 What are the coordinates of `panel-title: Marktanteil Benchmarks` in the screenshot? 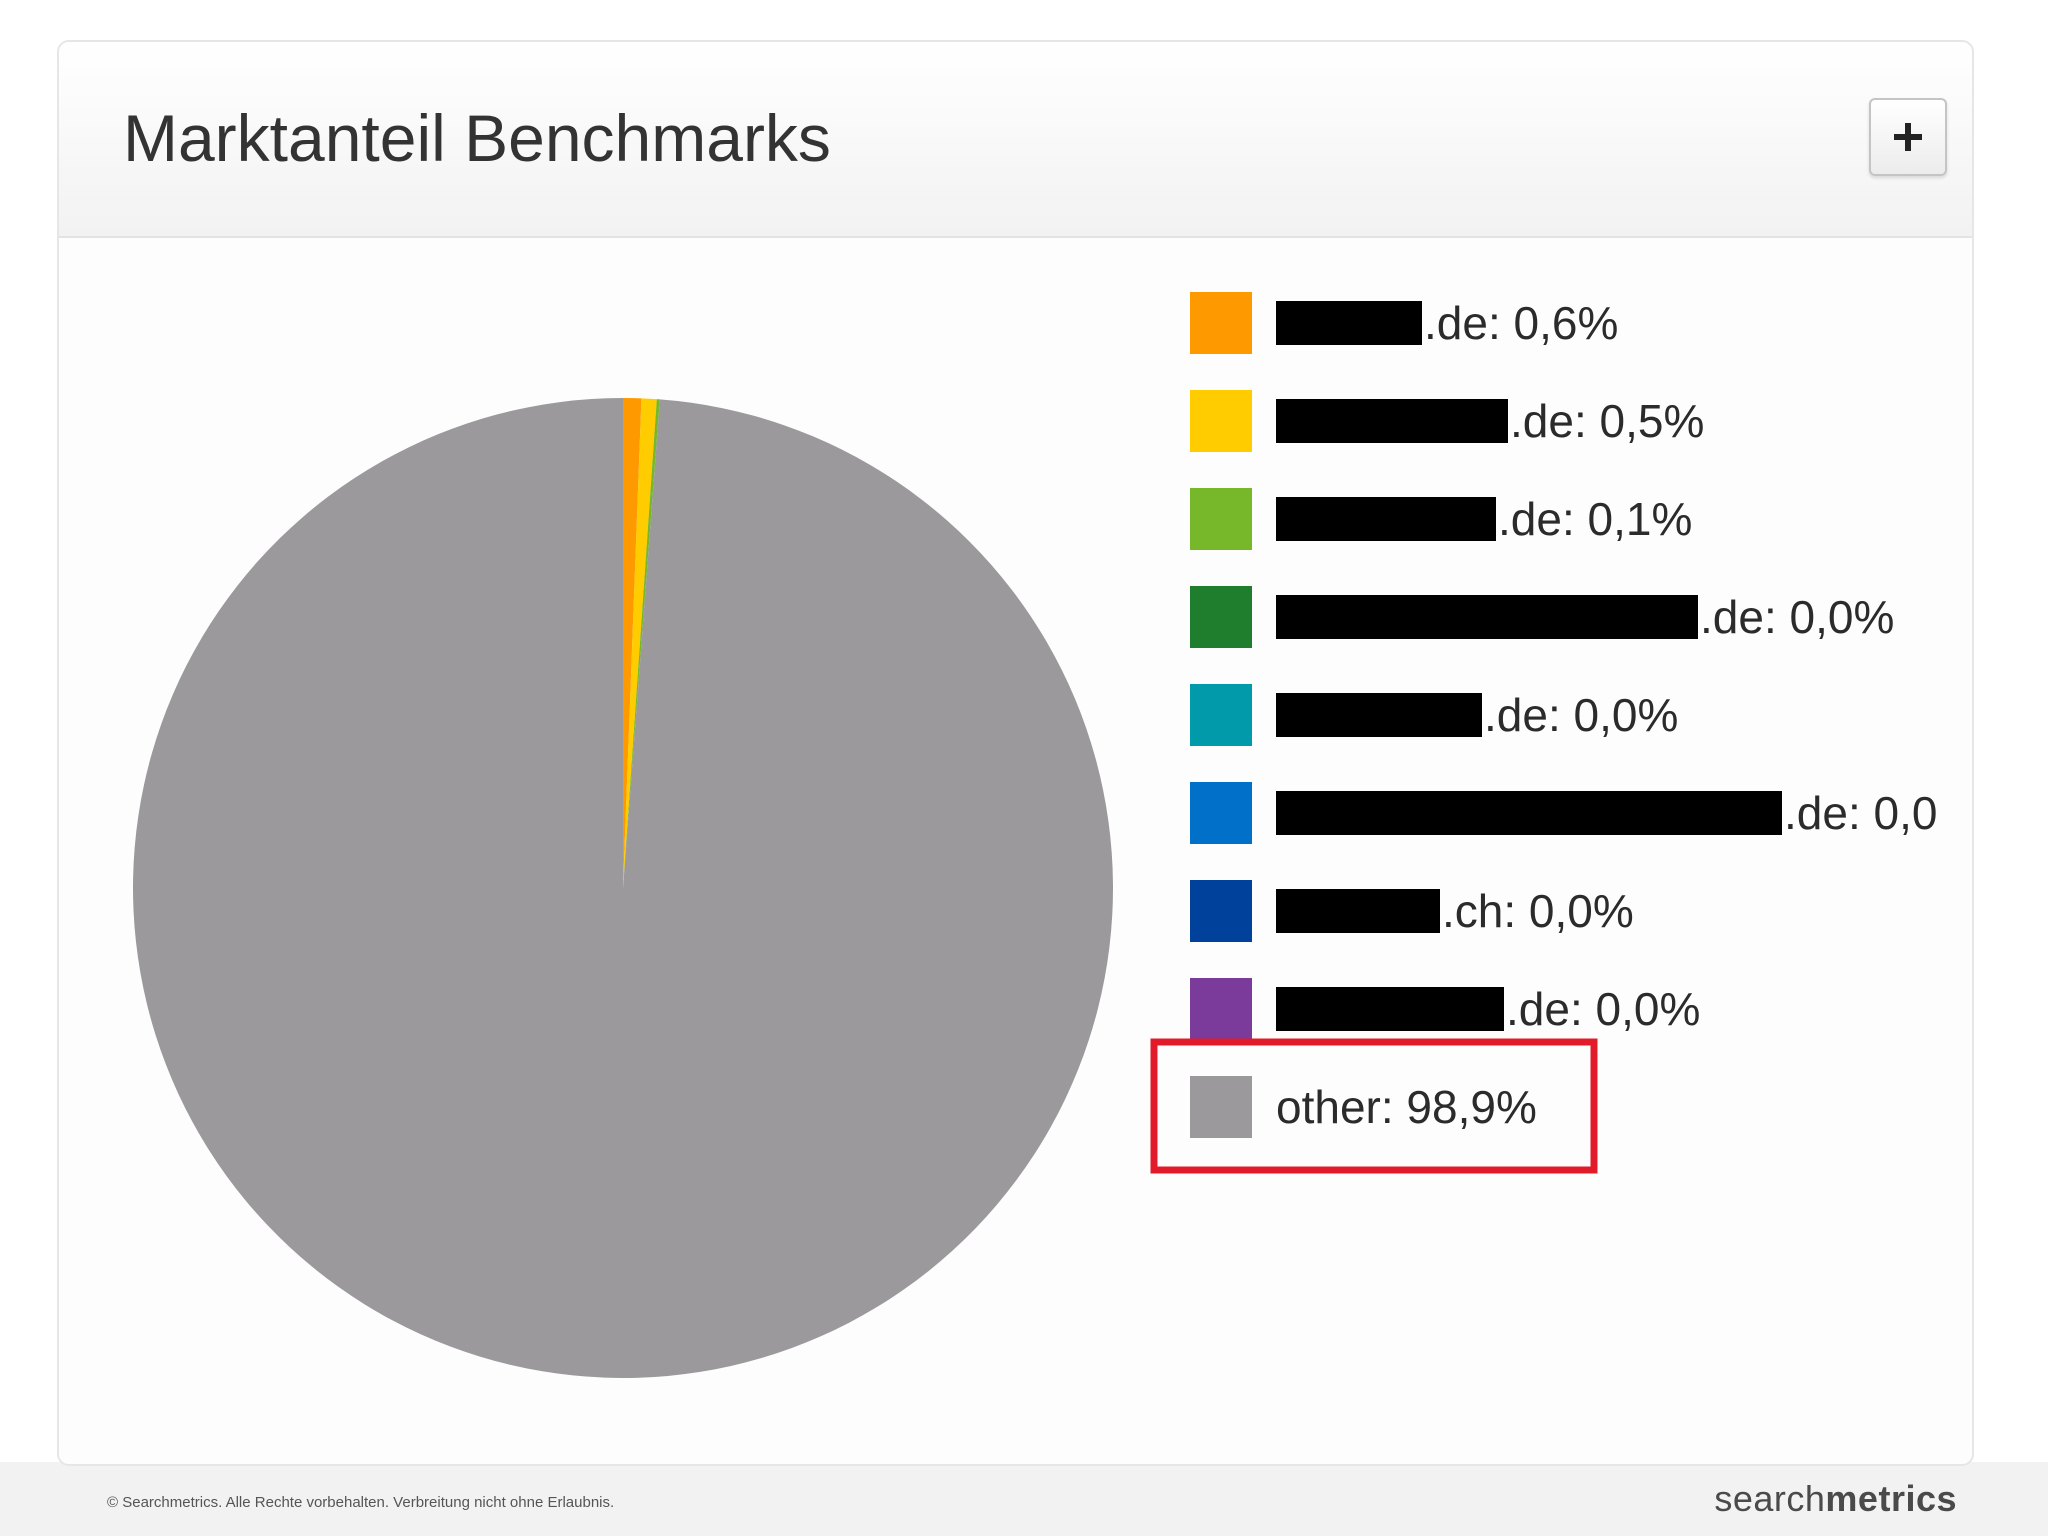 It's located at (477, 138).